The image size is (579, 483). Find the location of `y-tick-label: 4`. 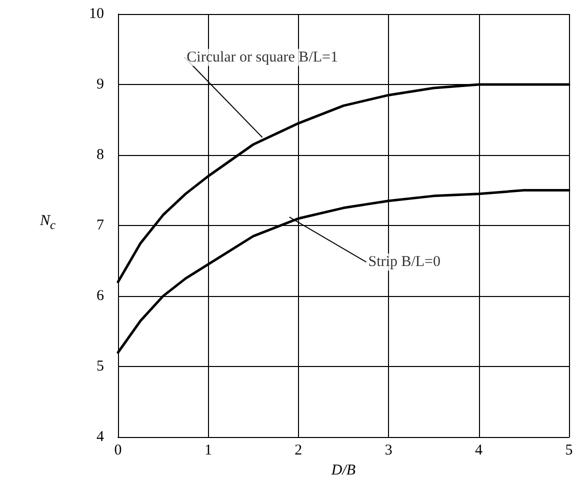

y-tick-label: 4 is located at coordinates (100, 437).